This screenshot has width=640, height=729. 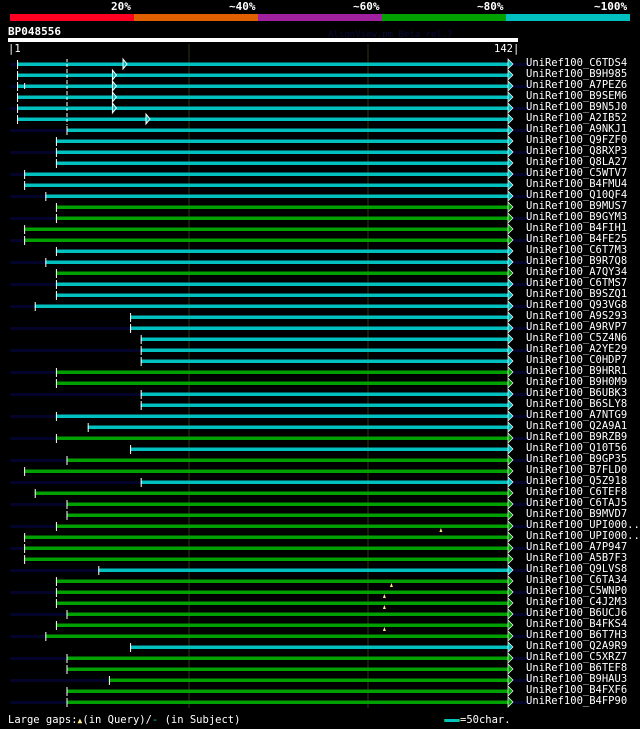 What do you see at coordinates (577, 327) in the screenshot?
I see `hit-label: UniRef100_A9RVP7` at bounding box center [577, 327].